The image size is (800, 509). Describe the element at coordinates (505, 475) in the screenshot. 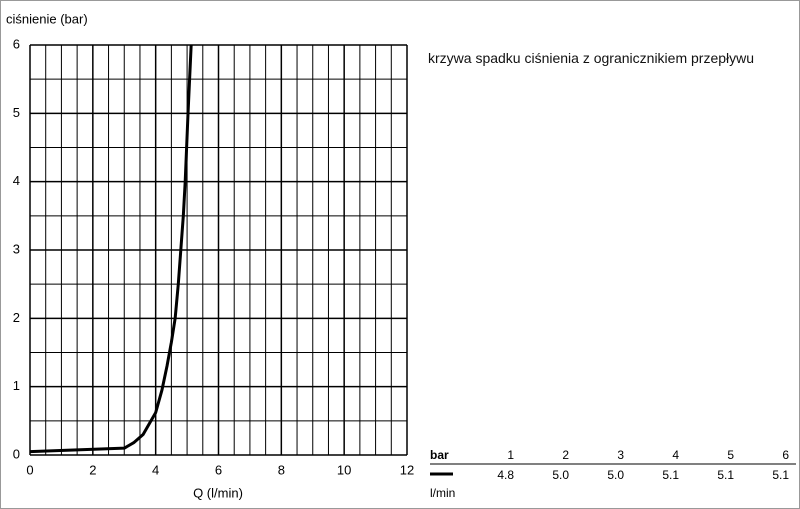

I see `table-cell: 4.8` at that location.